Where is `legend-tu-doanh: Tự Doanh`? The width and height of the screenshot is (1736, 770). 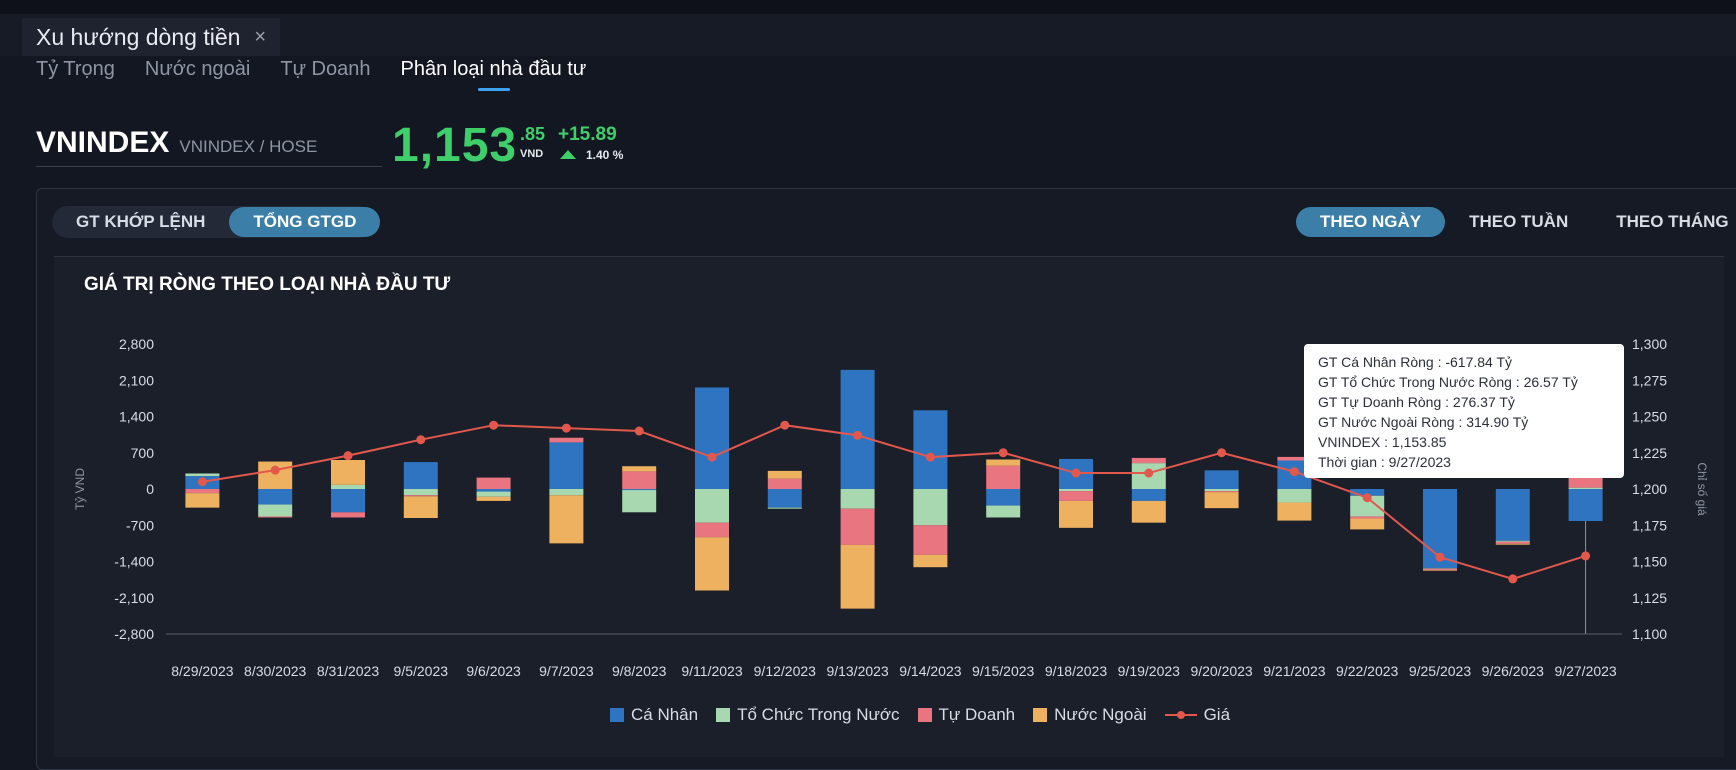 legend-tu-doanh: Tự Doanh is located at coordinates (966, 715).